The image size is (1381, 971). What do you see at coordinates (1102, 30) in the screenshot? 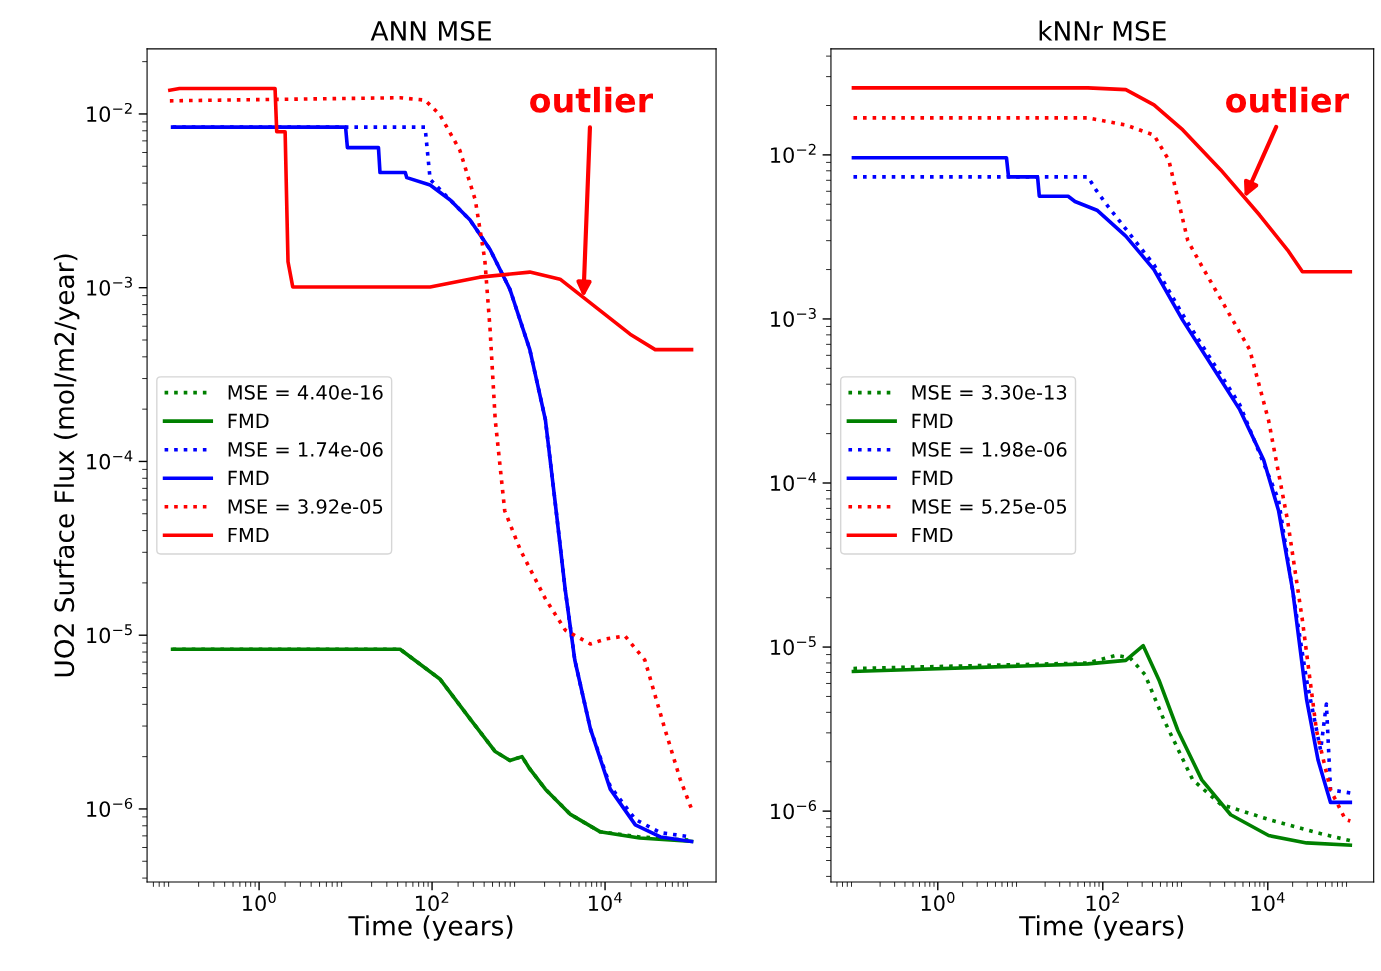
I see `chart-title: kNNr MSE` at bounding box center [1102, 30].